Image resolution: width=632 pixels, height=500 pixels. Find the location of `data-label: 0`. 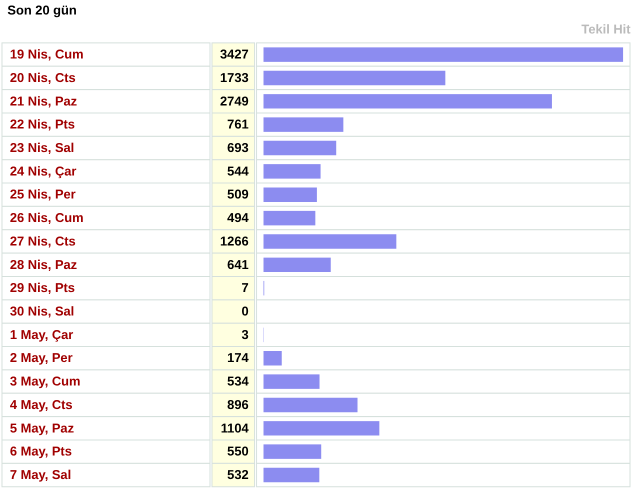

data-label: 0 is located at coordinates (245, 310).